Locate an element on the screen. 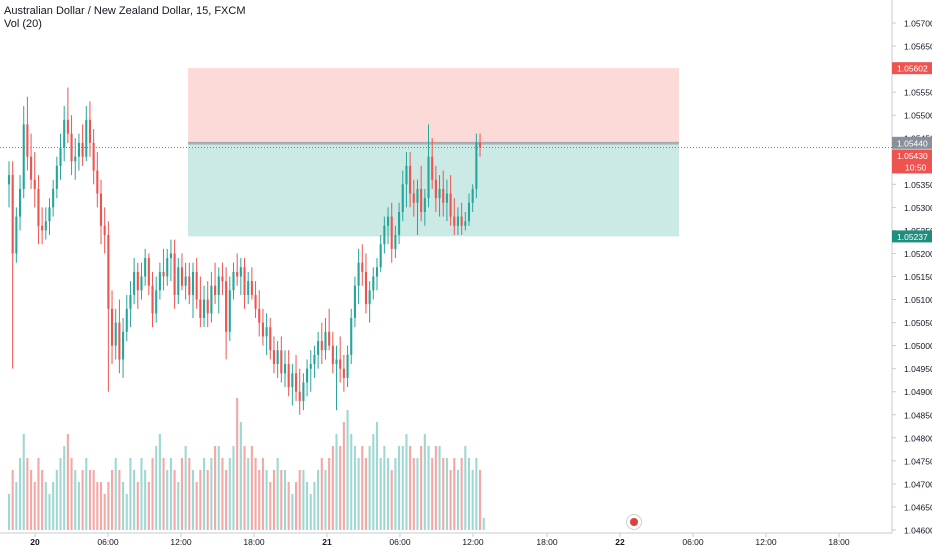  y-tick-label: 1.04950 is located at coordinates (918, 369).